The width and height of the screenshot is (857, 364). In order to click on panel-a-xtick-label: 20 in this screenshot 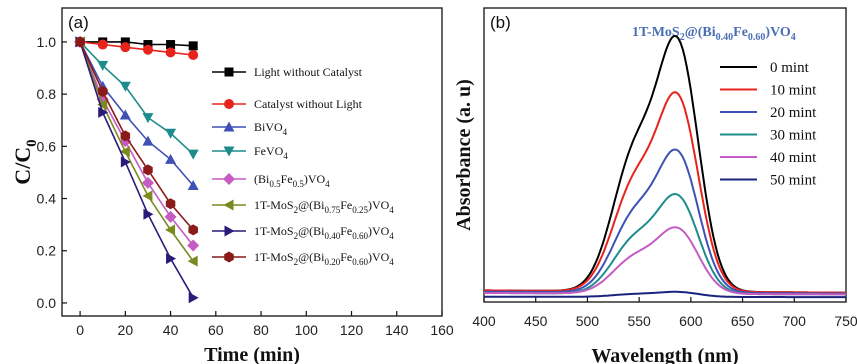, I will do `click(126, 330)`.